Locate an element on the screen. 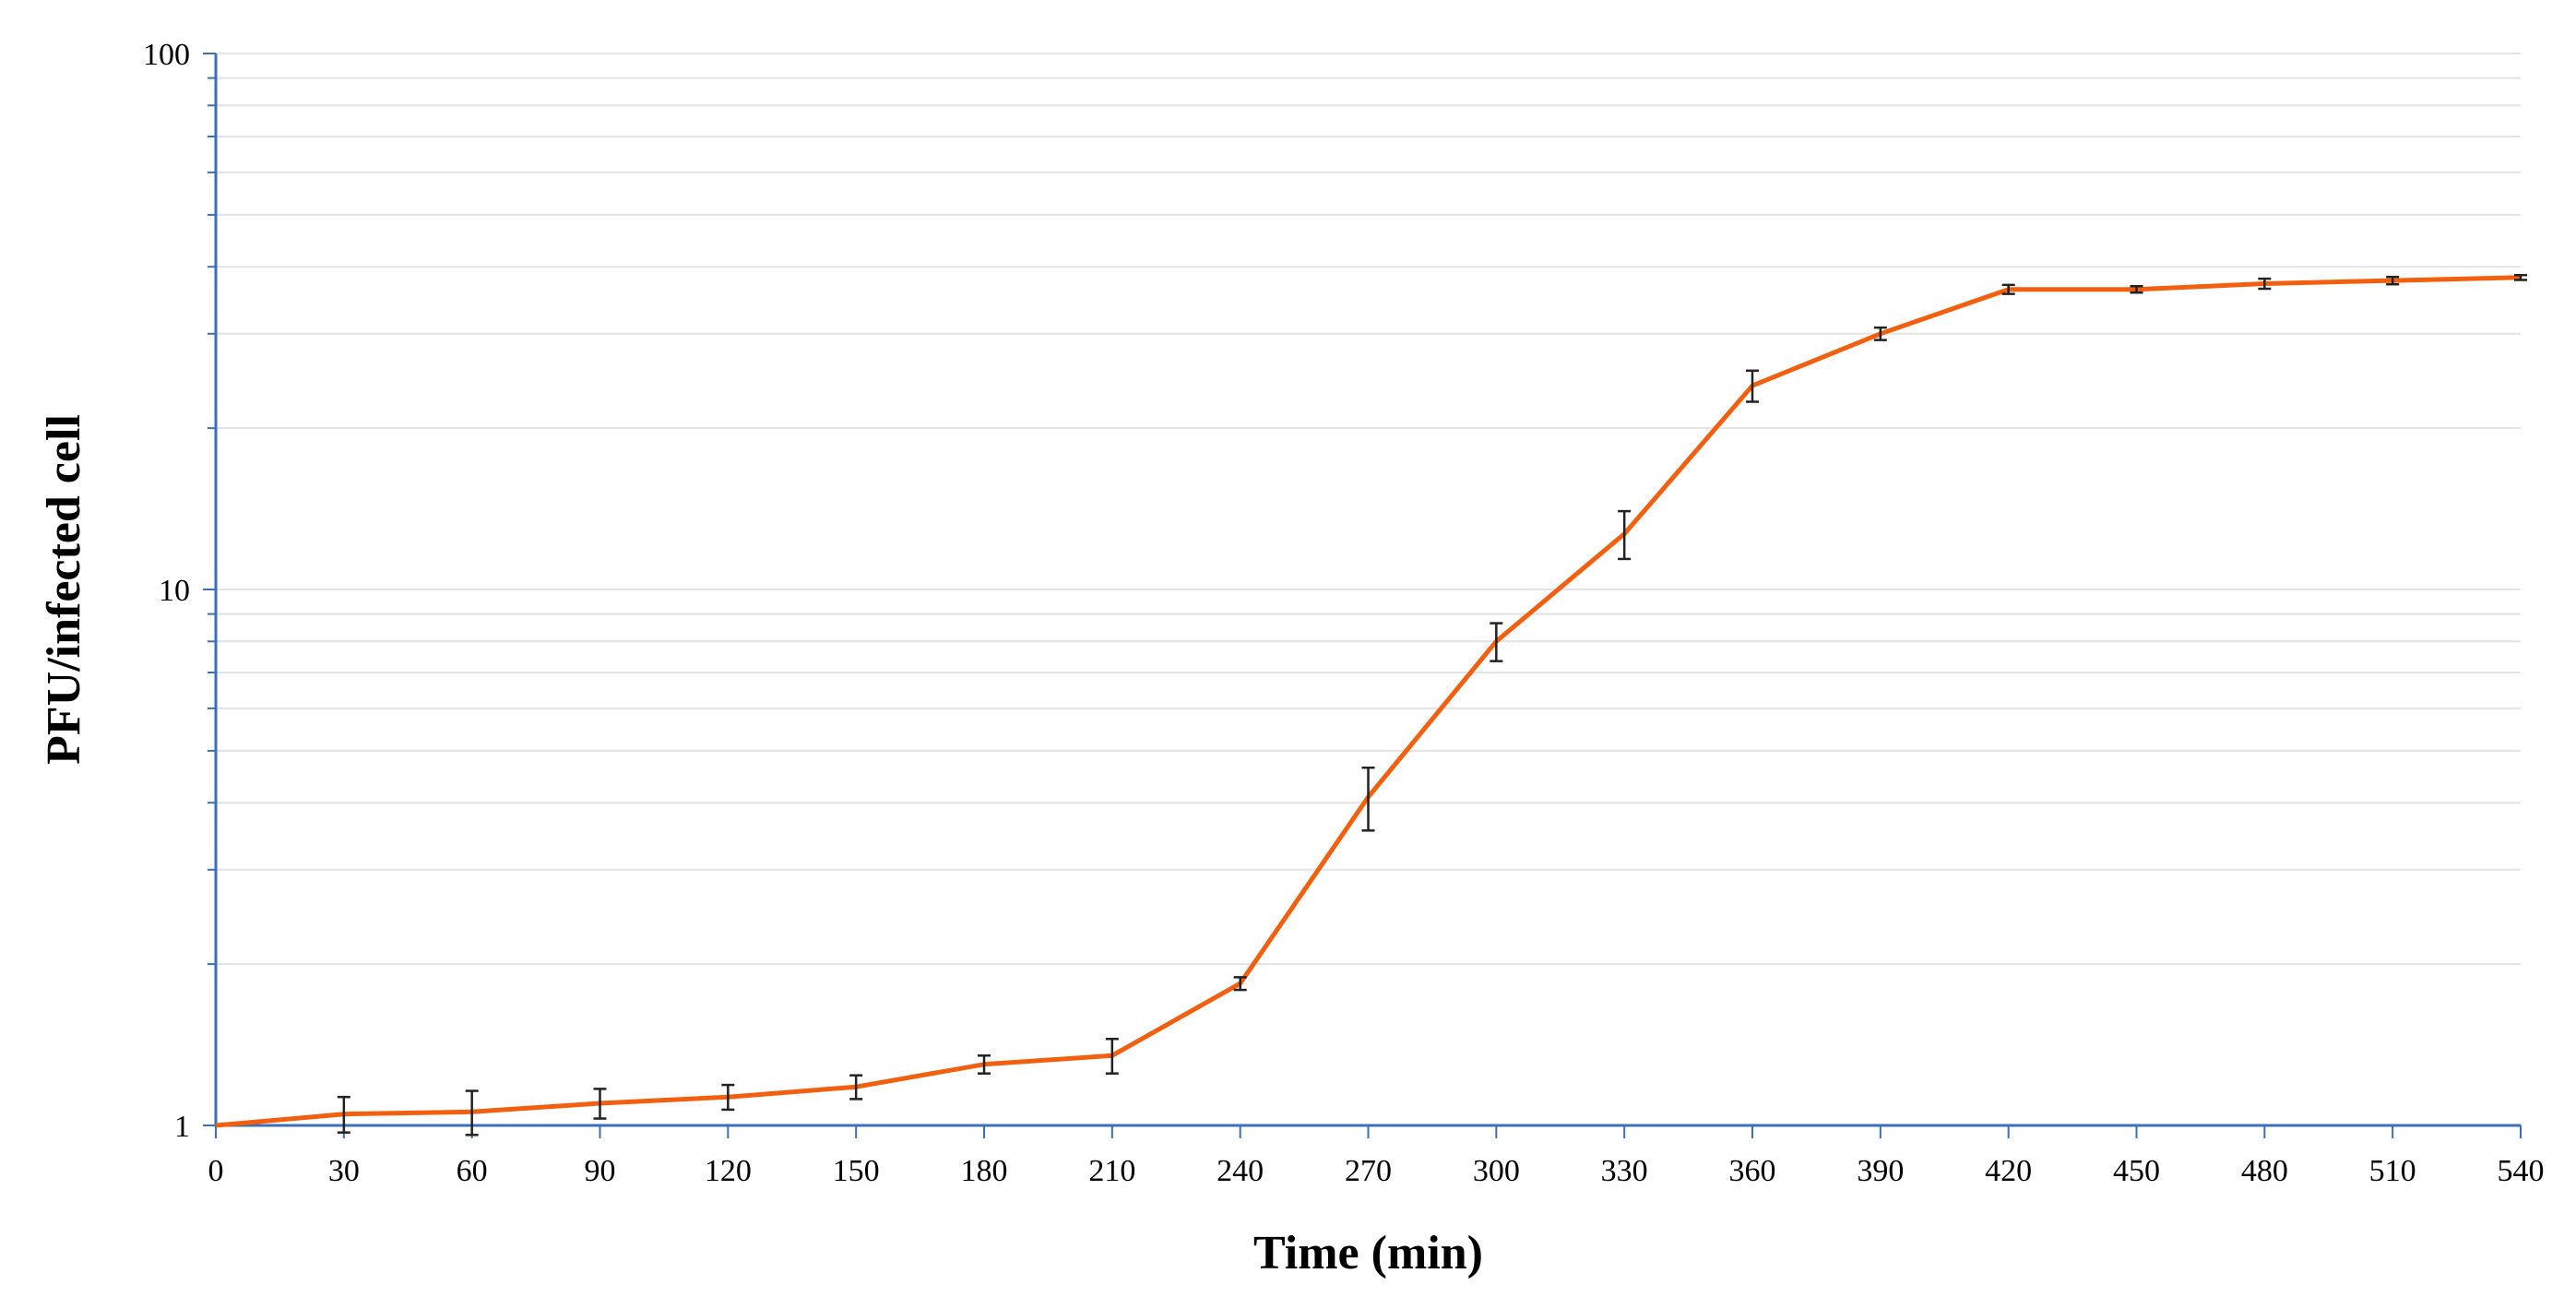 This screenshot has width=2576, height=1297. y-tick-label: 100 is located at coordinates (166, 55).